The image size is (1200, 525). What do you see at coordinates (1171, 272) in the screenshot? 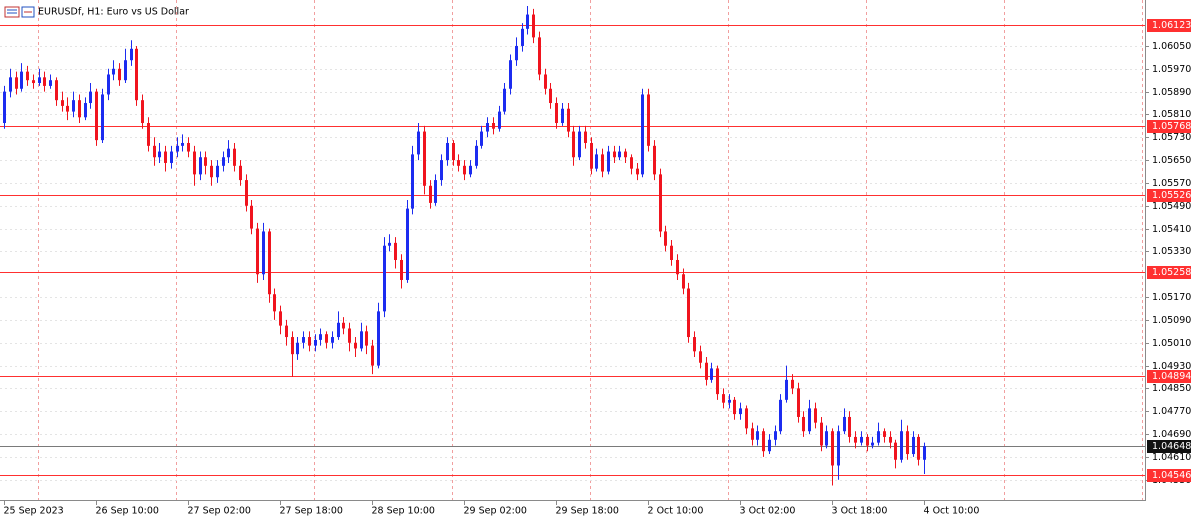
I see `level-label: 1.05258` at bounding box center [1171, 272].